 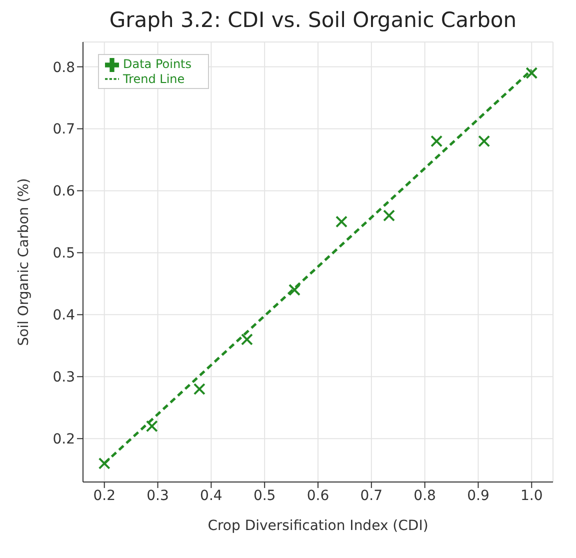 What do you see at coordinates (318, 526) in the screenshot?
I see `x-axis-title: Crop Diversification Index (CDI)` at bounding box center [318, 526].